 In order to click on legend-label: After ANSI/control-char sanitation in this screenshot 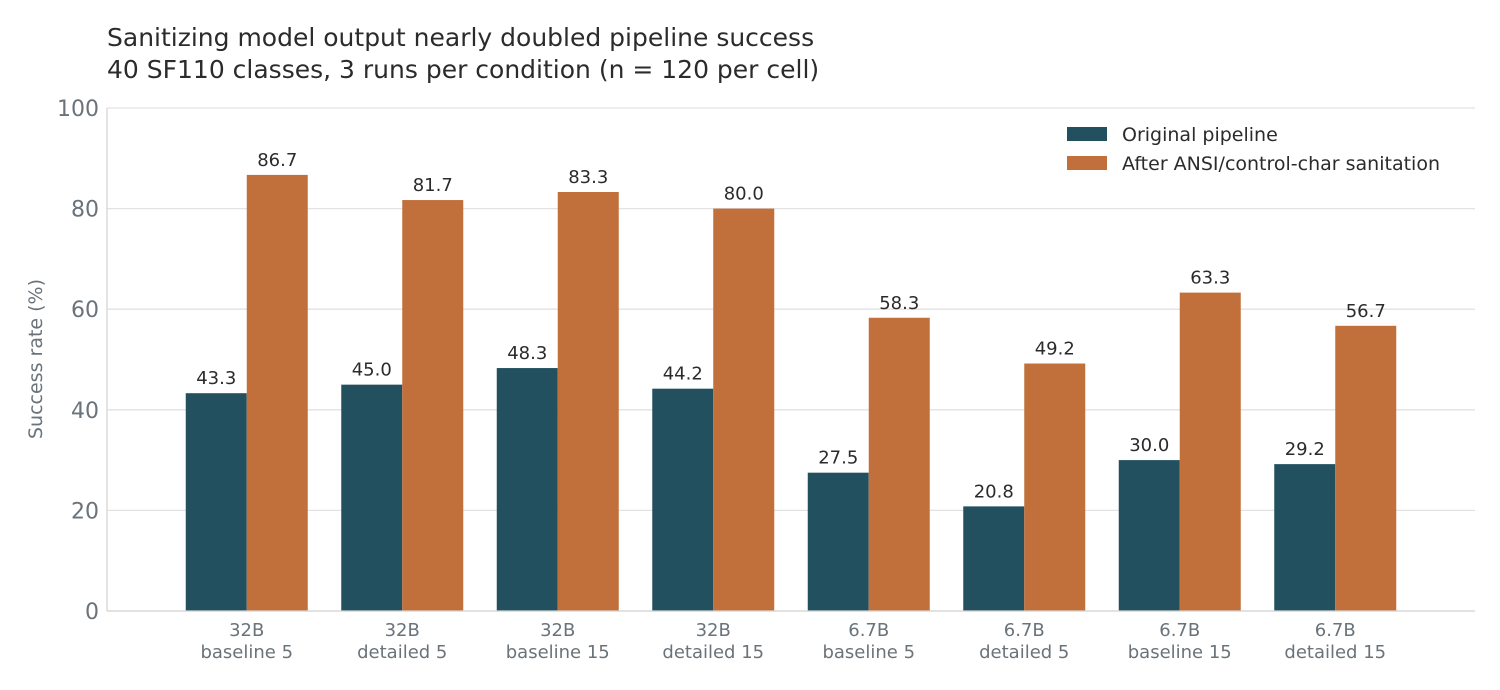, I will do `click(1281, 164)`.